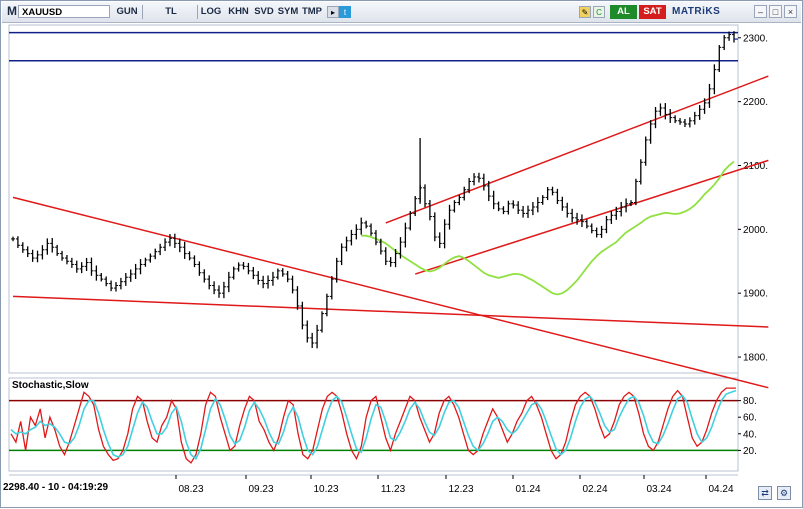 Image resolution: width=803 pixels, height=509 pixels. I want to click on period-gun-button: GUN, so click(127, 11).